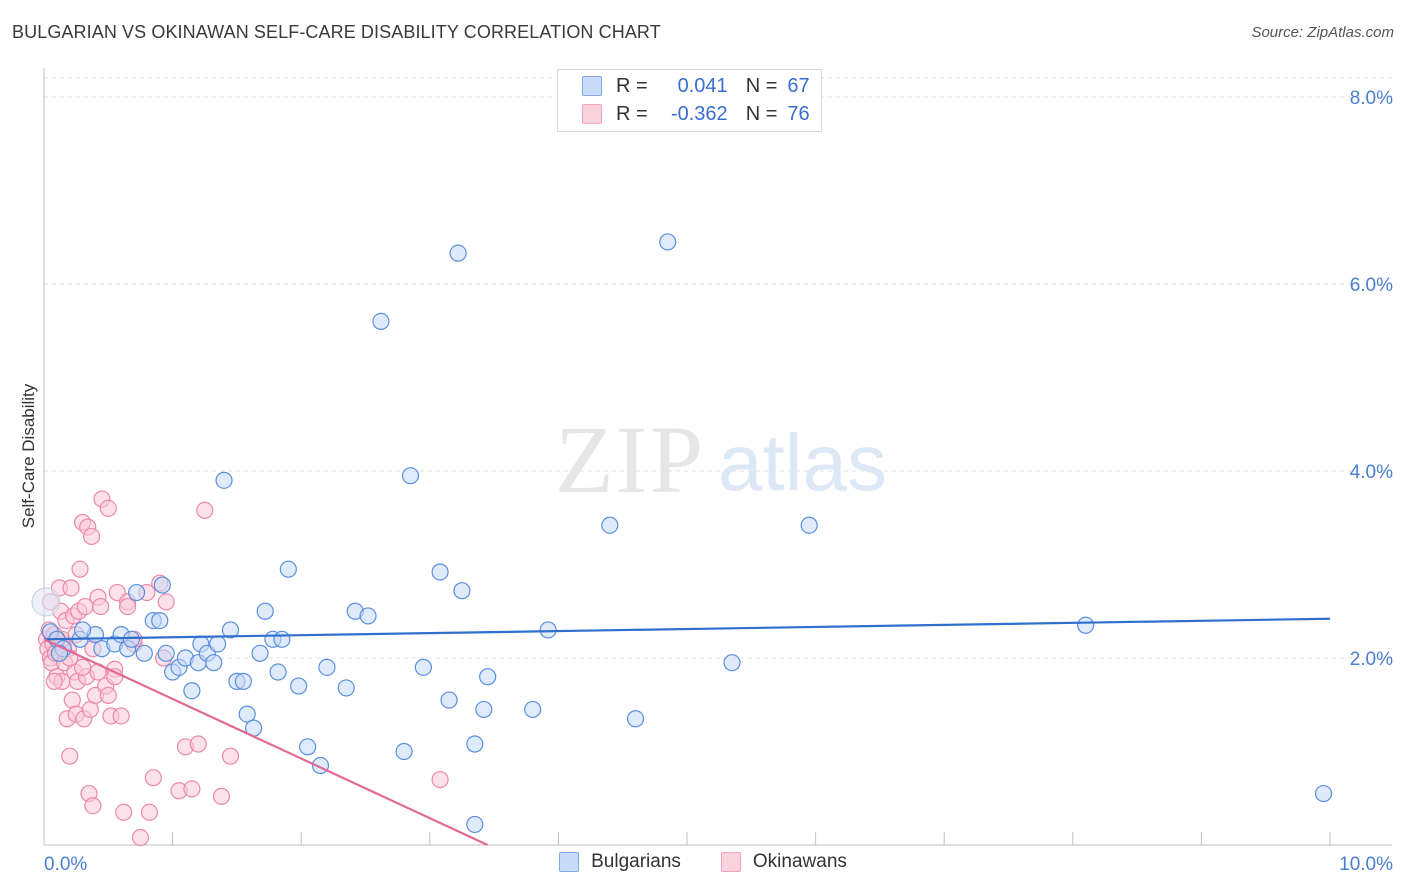 The image size is (1406, 892). I want to click on legend-n-value: 67, so click(798, 85).